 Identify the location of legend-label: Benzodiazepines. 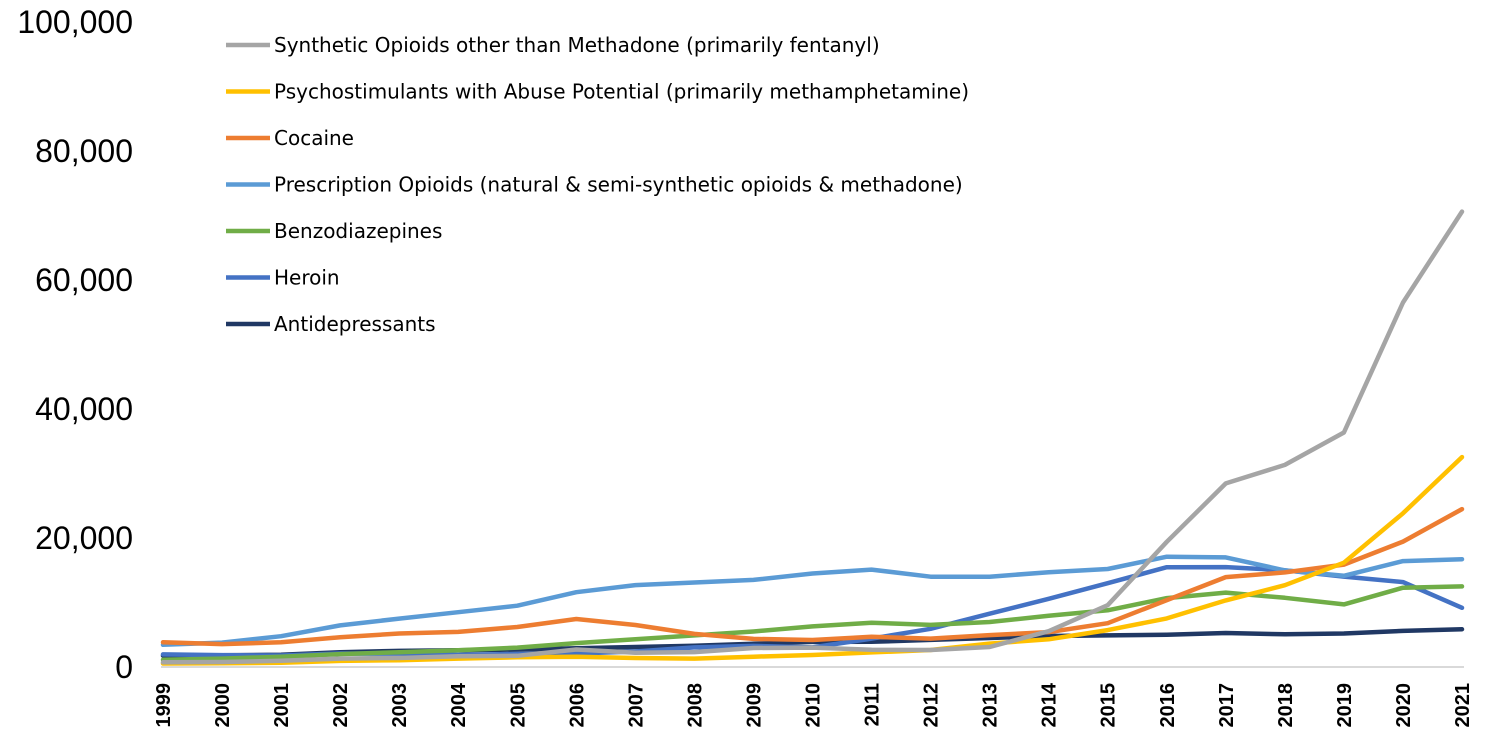
(358, 231).